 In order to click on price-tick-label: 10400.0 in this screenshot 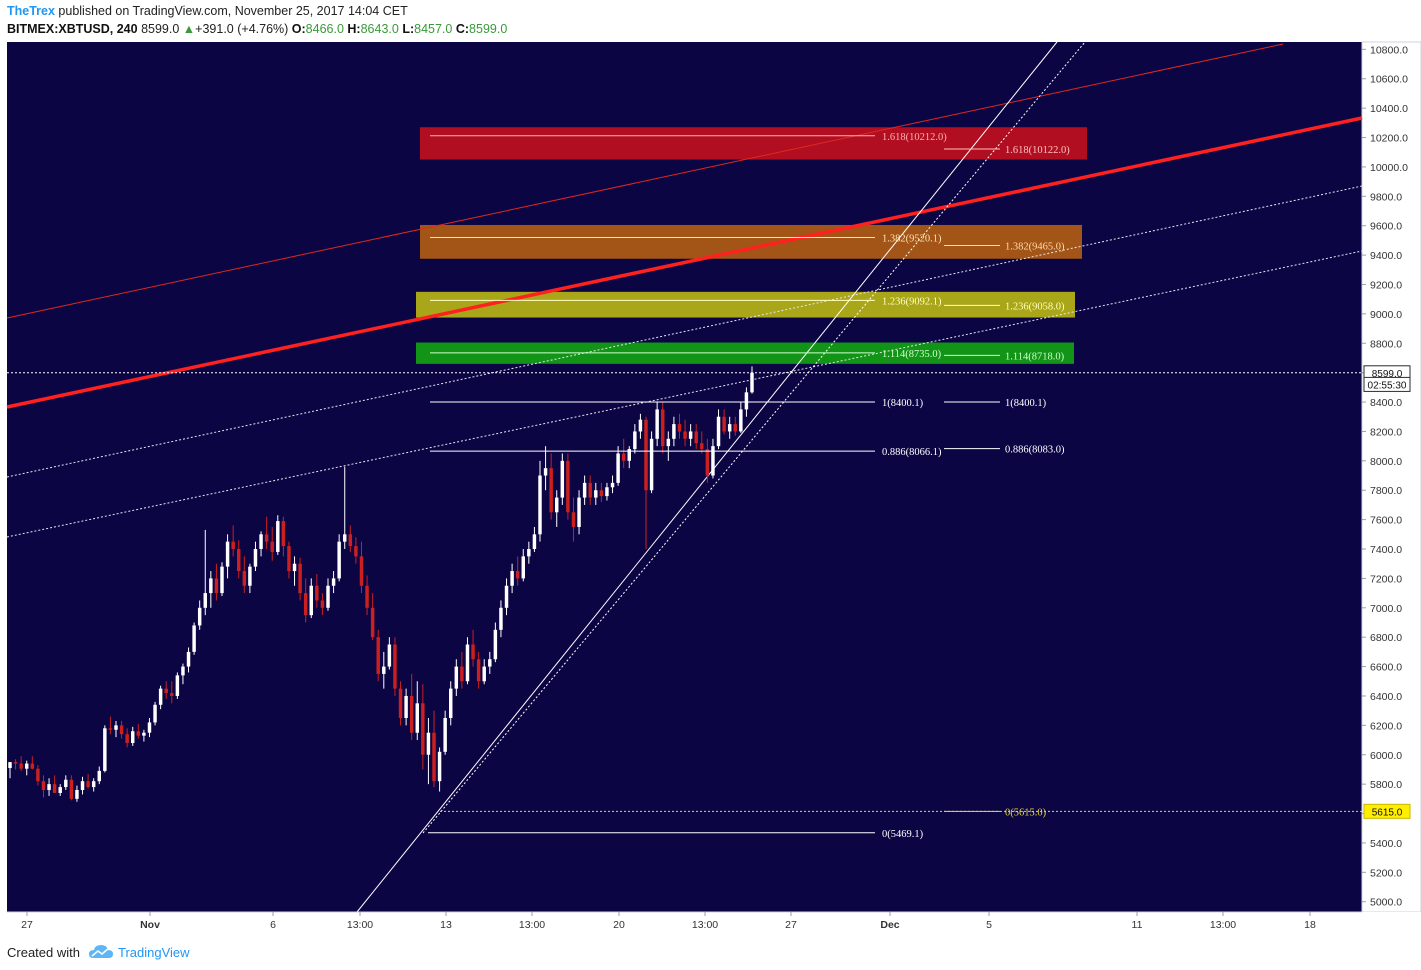, I will do `click(1389, 109)`.